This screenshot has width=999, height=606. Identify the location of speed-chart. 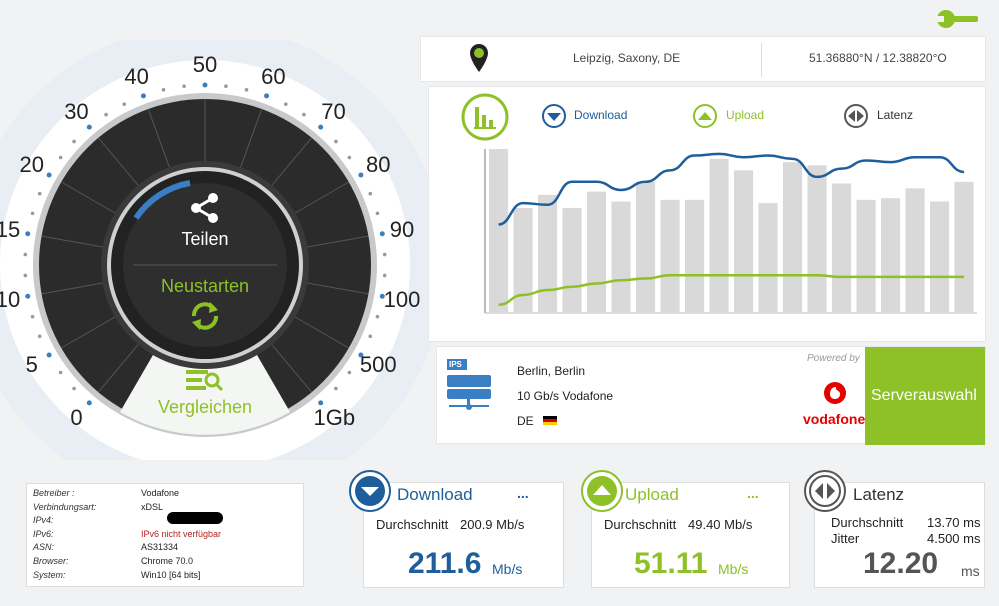
(730, 231).